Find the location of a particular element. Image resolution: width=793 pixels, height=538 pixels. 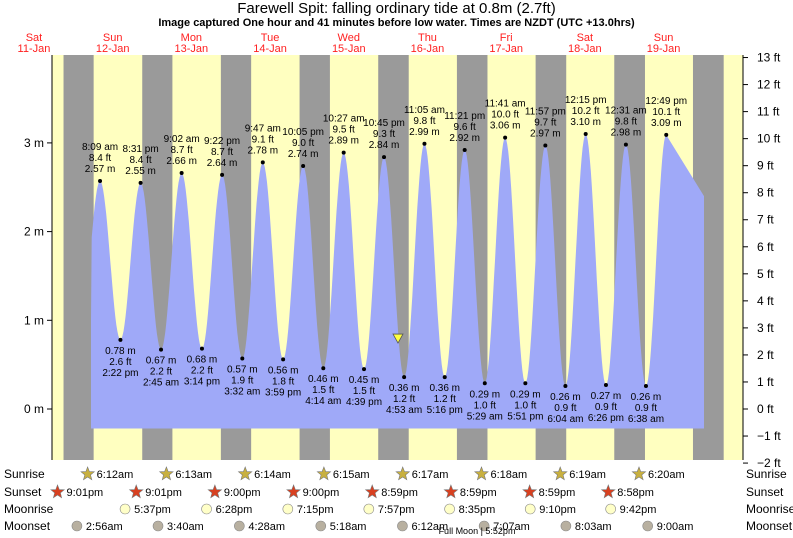

sunset-time: 9:00pm is located at coordinates (321, 493).